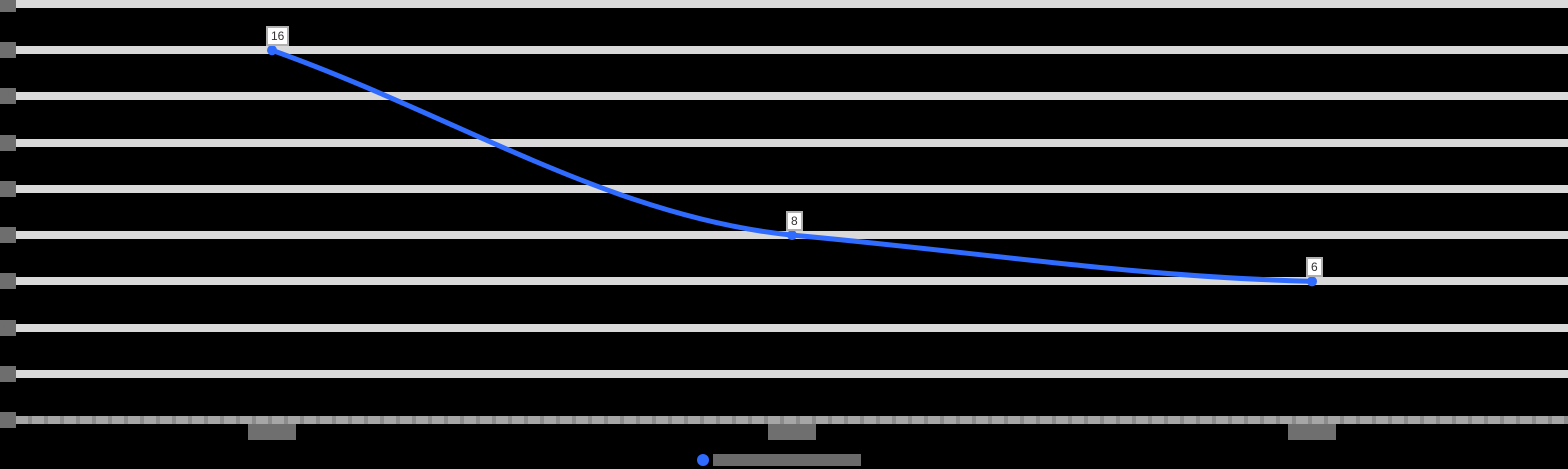  Describe the element at coordinates (1314, 267) in the screenshot. I see `data-label: 6` at that location.